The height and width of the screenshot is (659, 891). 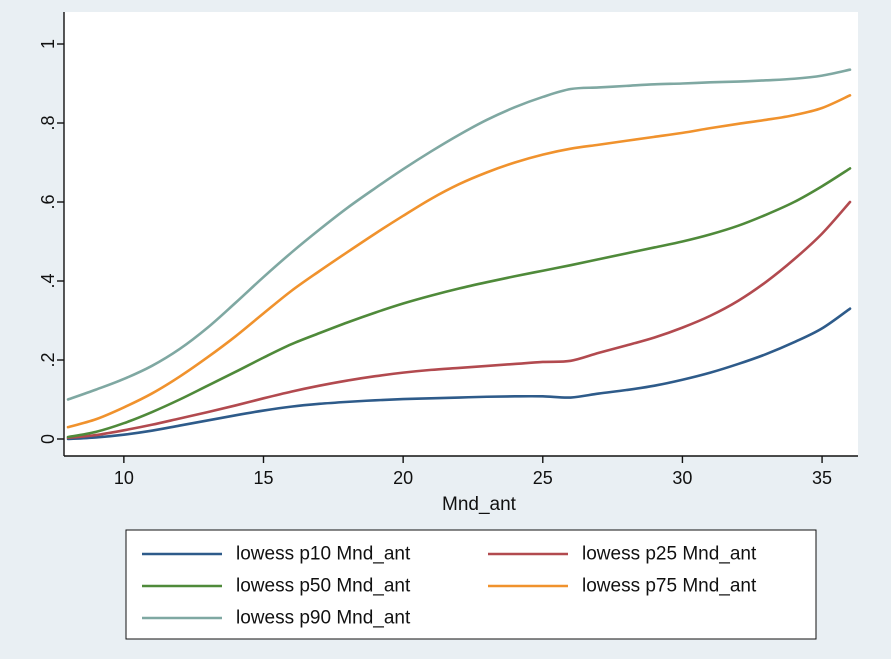 What do you see at coordinates (323, 618) in the screenshot?
I see `legend-label-5: lowess p90 Mnd_ant` at bounding box center [323, 618].